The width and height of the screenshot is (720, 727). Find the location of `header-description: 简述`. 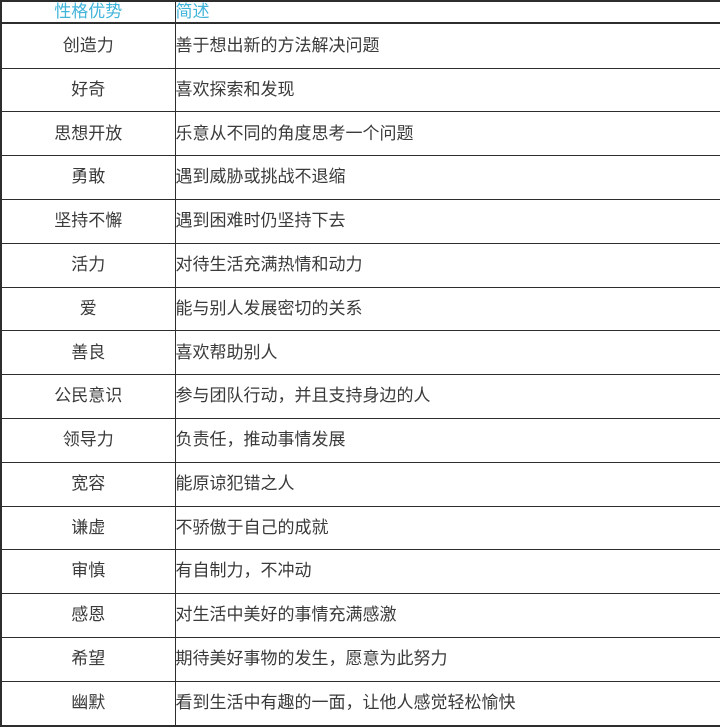

header-description: 简述 is located at coordinates (447, 12).